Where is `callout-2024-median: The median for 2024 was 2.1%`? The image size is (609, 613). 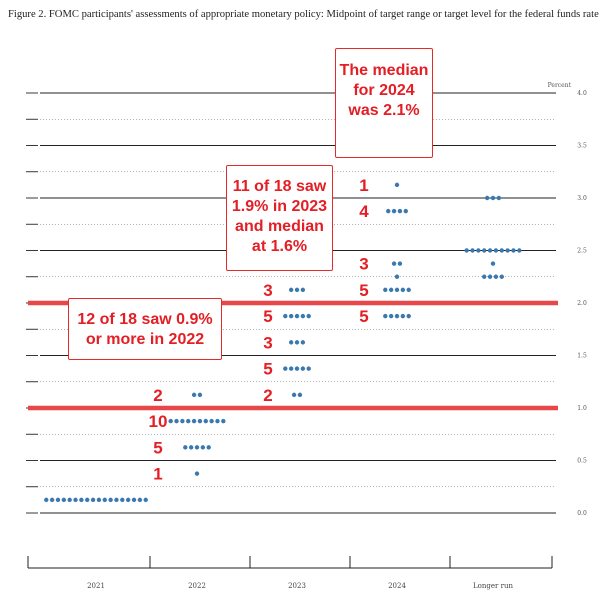
callout-2024-median: The median for 2024 was 2.1% is located at coordinates (384, 103).